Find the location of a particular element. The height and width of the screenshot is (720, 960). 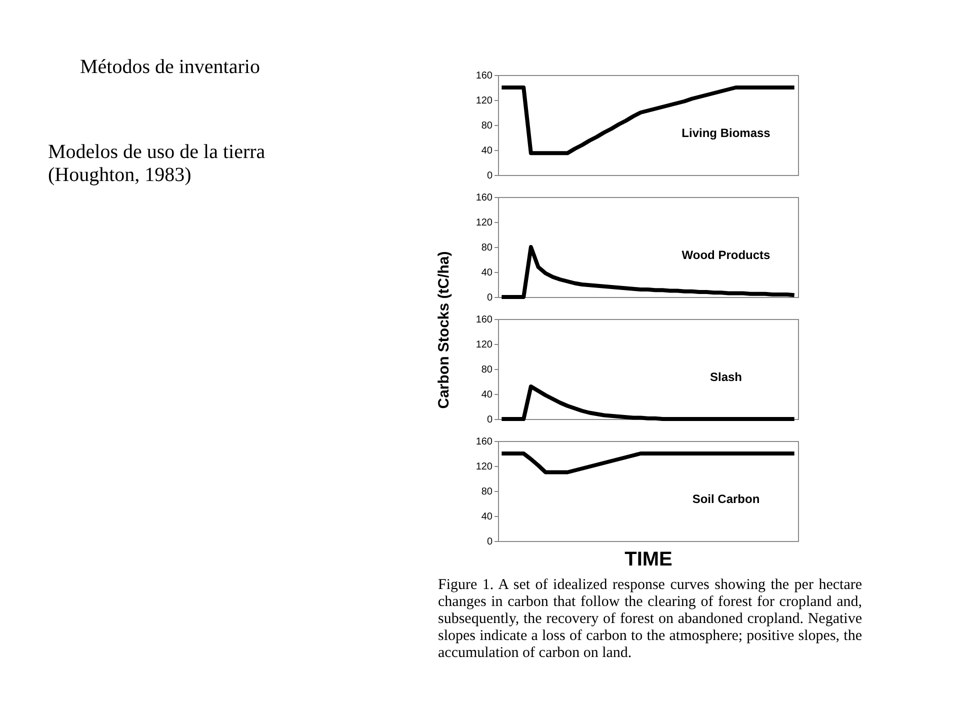

text: Métodos de inventario is located at coordinates (170, 67).